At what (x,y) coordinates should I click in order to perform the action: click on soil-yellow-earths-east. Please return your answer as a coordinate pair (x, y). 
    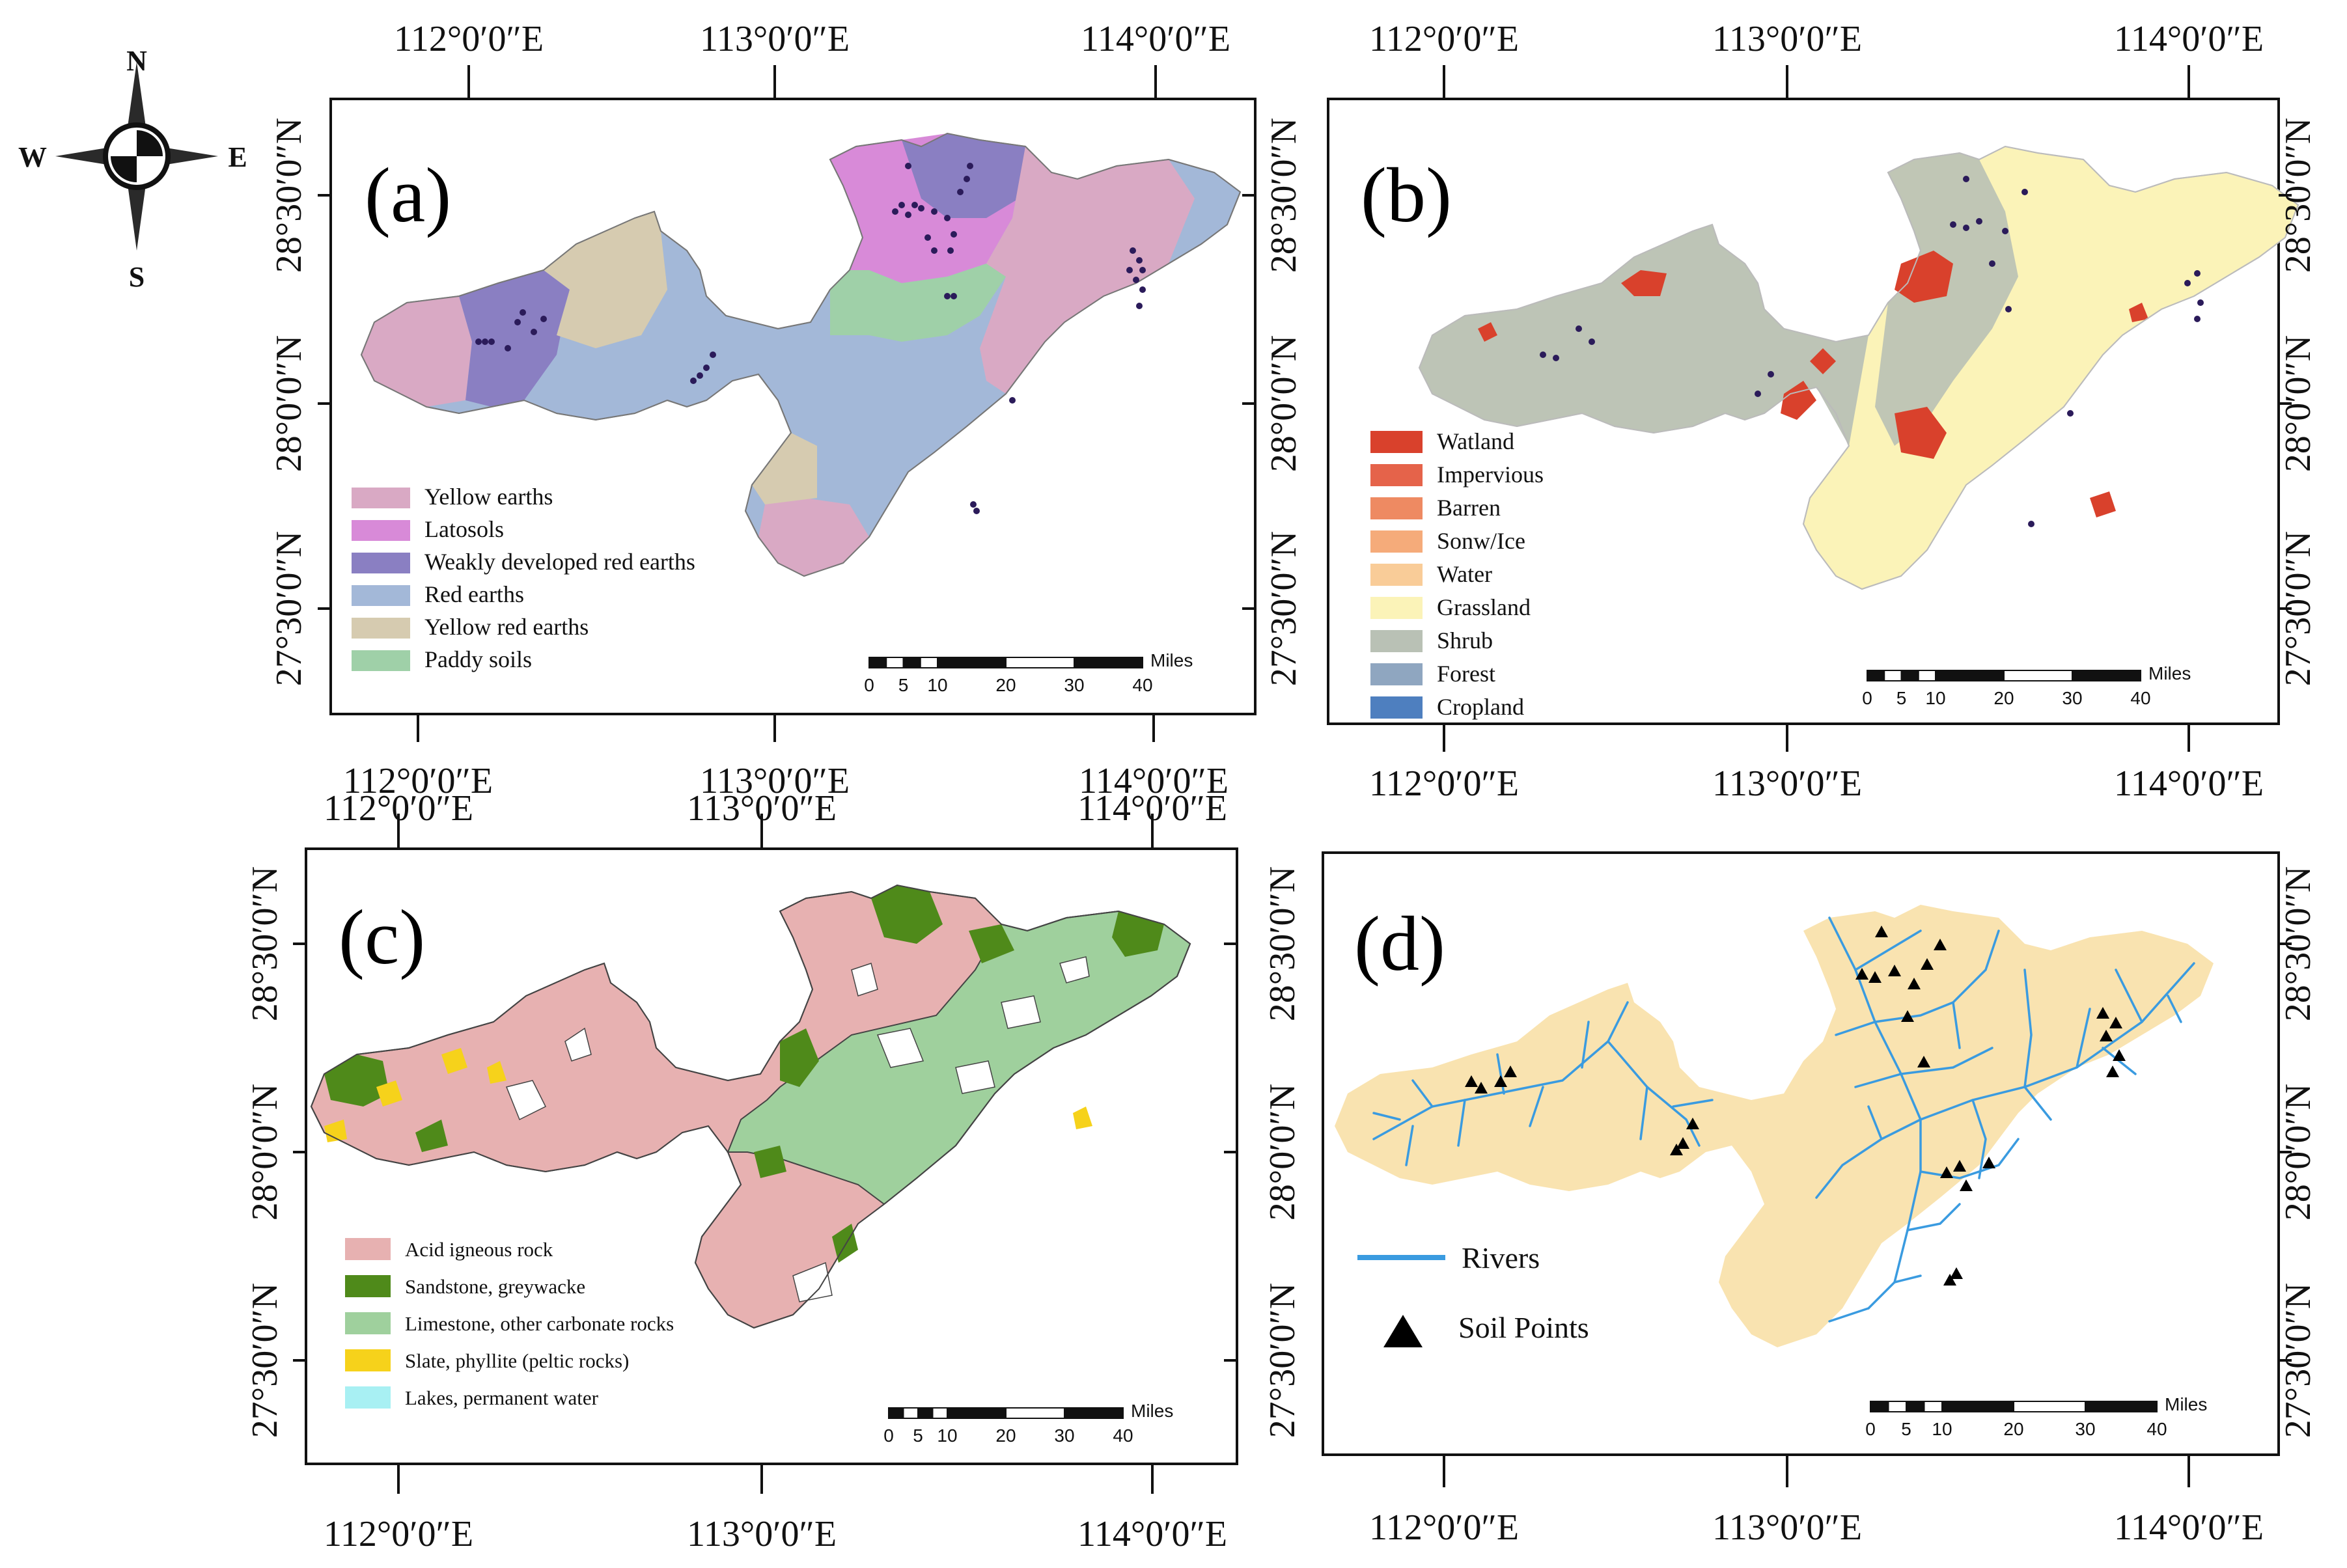
    Looking at the image, I should click on (1087, 270).